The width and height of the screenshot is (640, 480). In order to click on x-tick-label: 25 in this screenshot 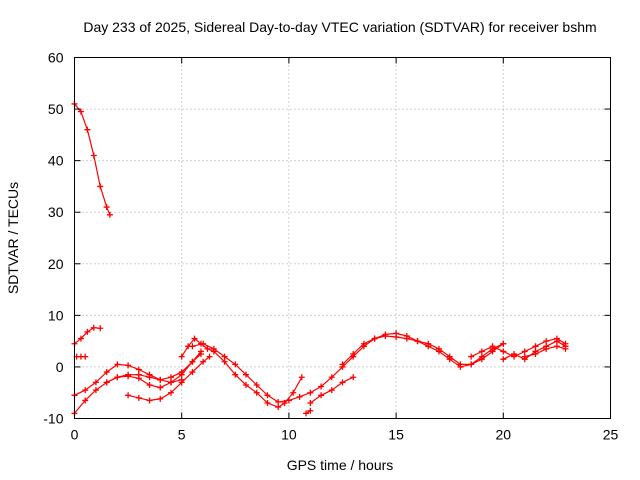, I will do `click(611, 435)`.